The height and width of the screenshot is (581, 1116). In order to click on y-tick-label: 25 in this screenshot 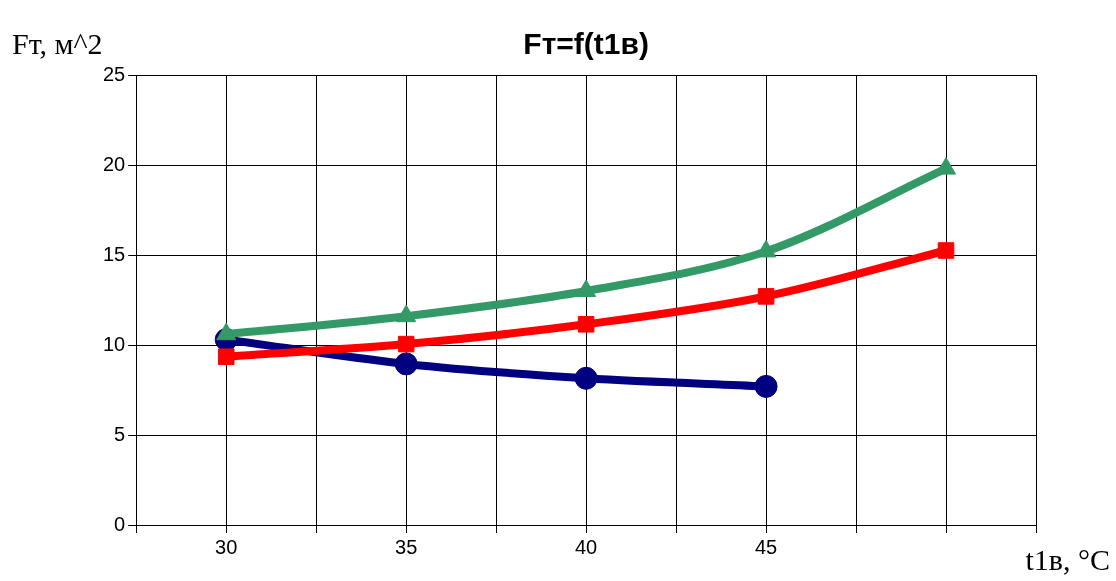, I will do `click(114, 73)`.